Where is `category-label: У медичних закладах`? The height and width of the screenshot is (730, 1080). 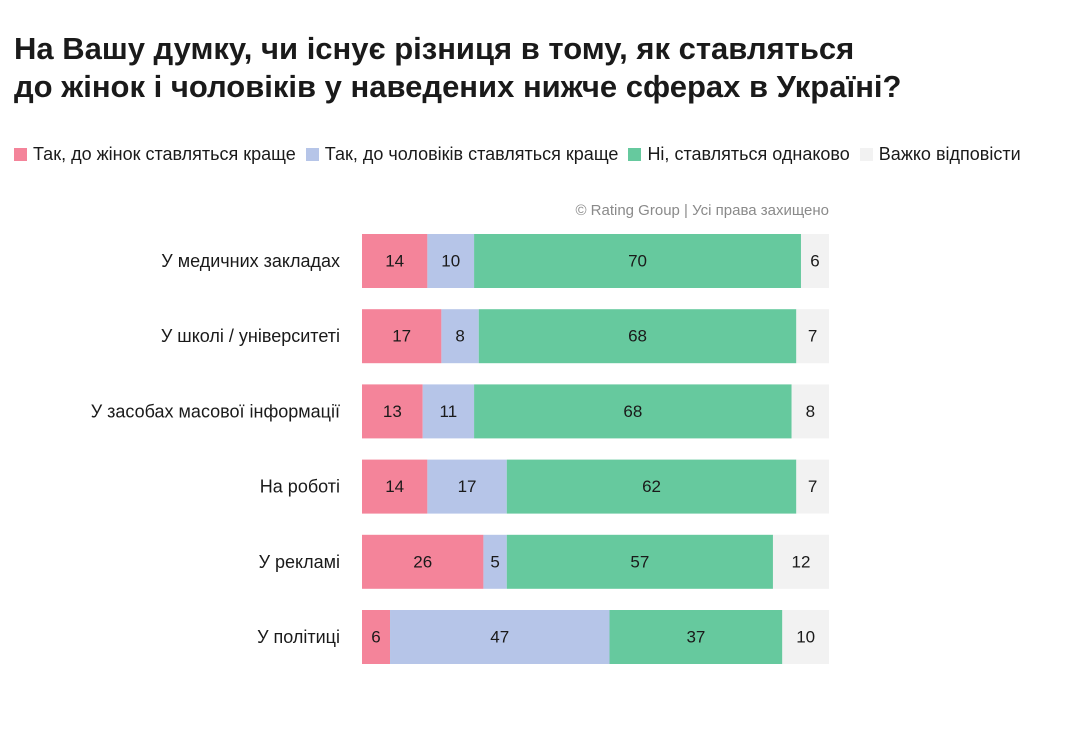 category-label: У медичних закладах is located at coordinates (250, 261).